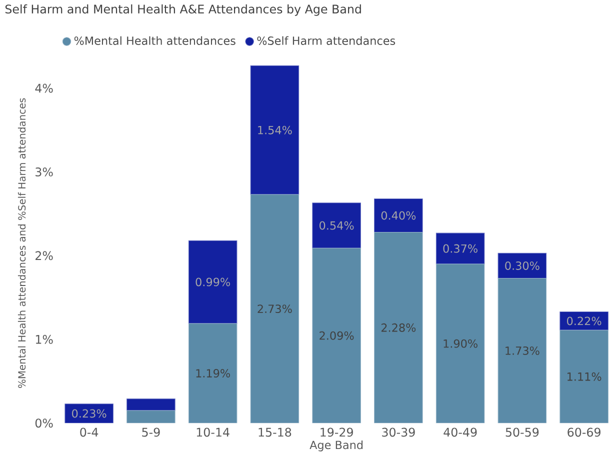 The image size is (615, 464). I want to click on y-tick-label: 1%, so click(44, 339).